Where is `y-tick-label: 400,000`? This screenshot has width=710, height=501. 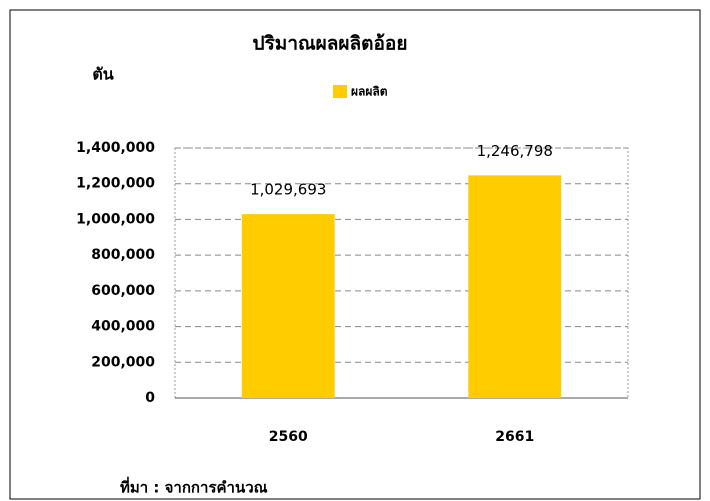
y-tick-label: 400,000 is located at coordinates (123, 327).